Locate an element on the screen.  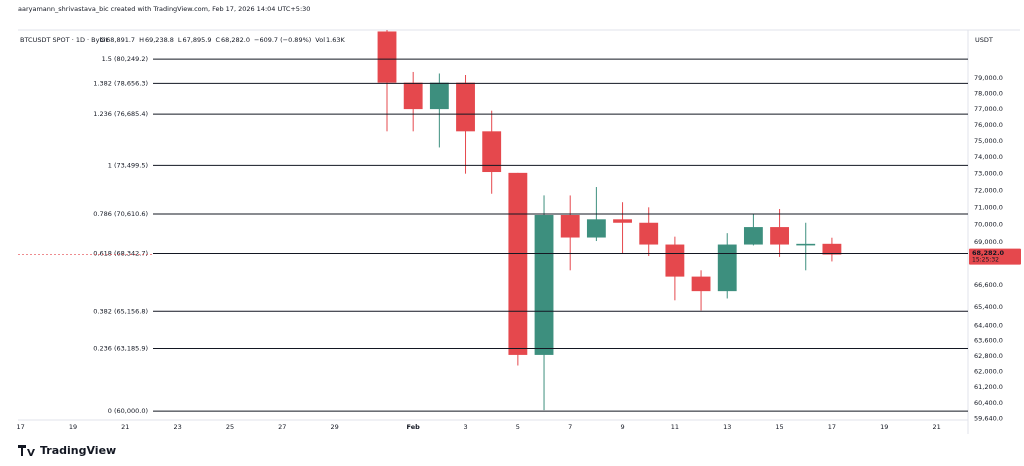
y-tick-label: 72,000.0 is located at coordinates (988, 190).